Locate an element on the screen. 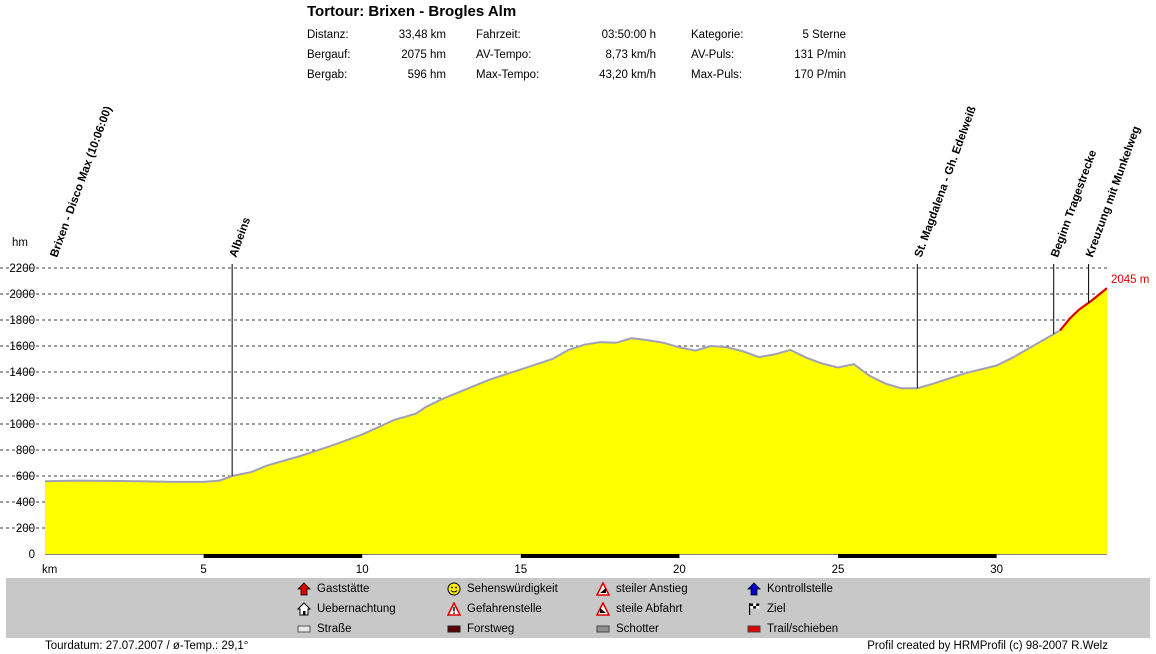 The image size is (1156, 654). y-tick-label: 1600 is located at coordinates (22, 347).